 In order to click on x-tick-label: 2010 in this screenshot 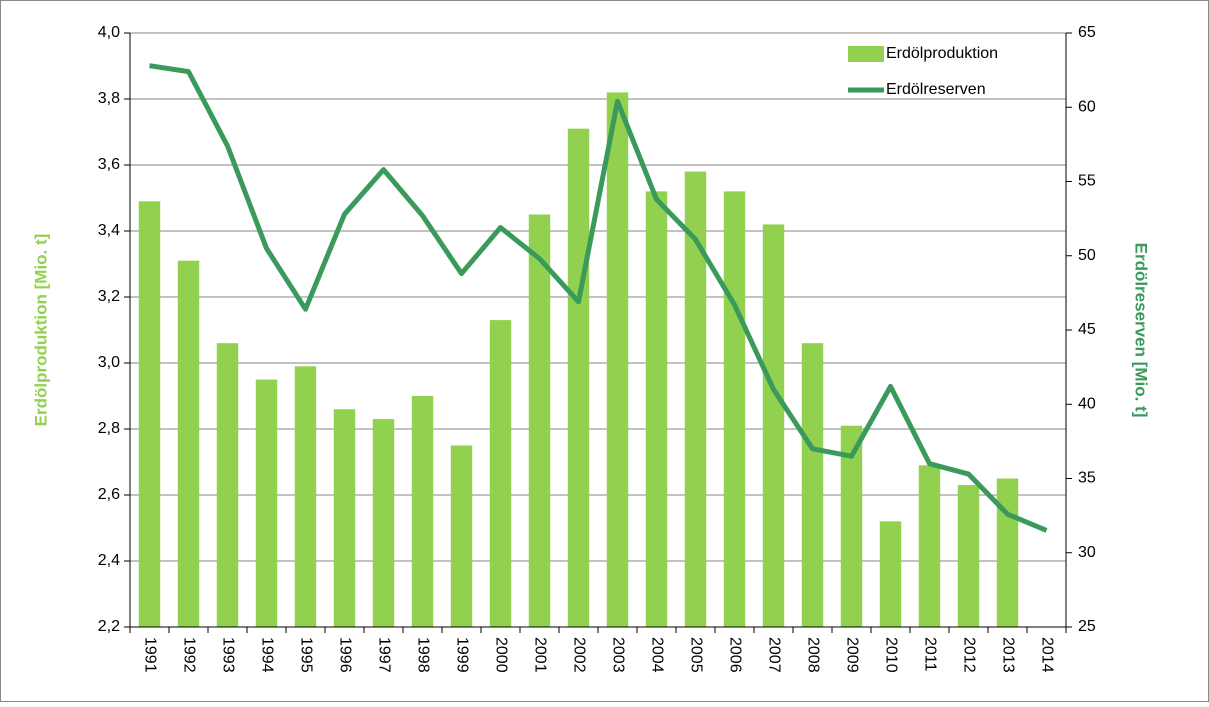, I will do `click(890, 655)`.